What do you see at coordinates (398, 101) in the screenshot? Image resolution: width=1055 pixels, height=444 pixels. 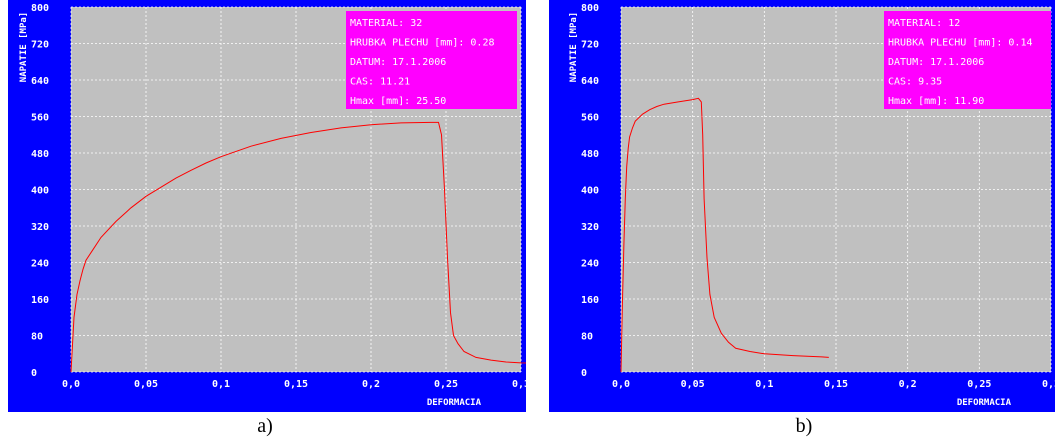 I see `info-hmax: Hmax [mm]: 25.50` at bounding box center [398, 101].